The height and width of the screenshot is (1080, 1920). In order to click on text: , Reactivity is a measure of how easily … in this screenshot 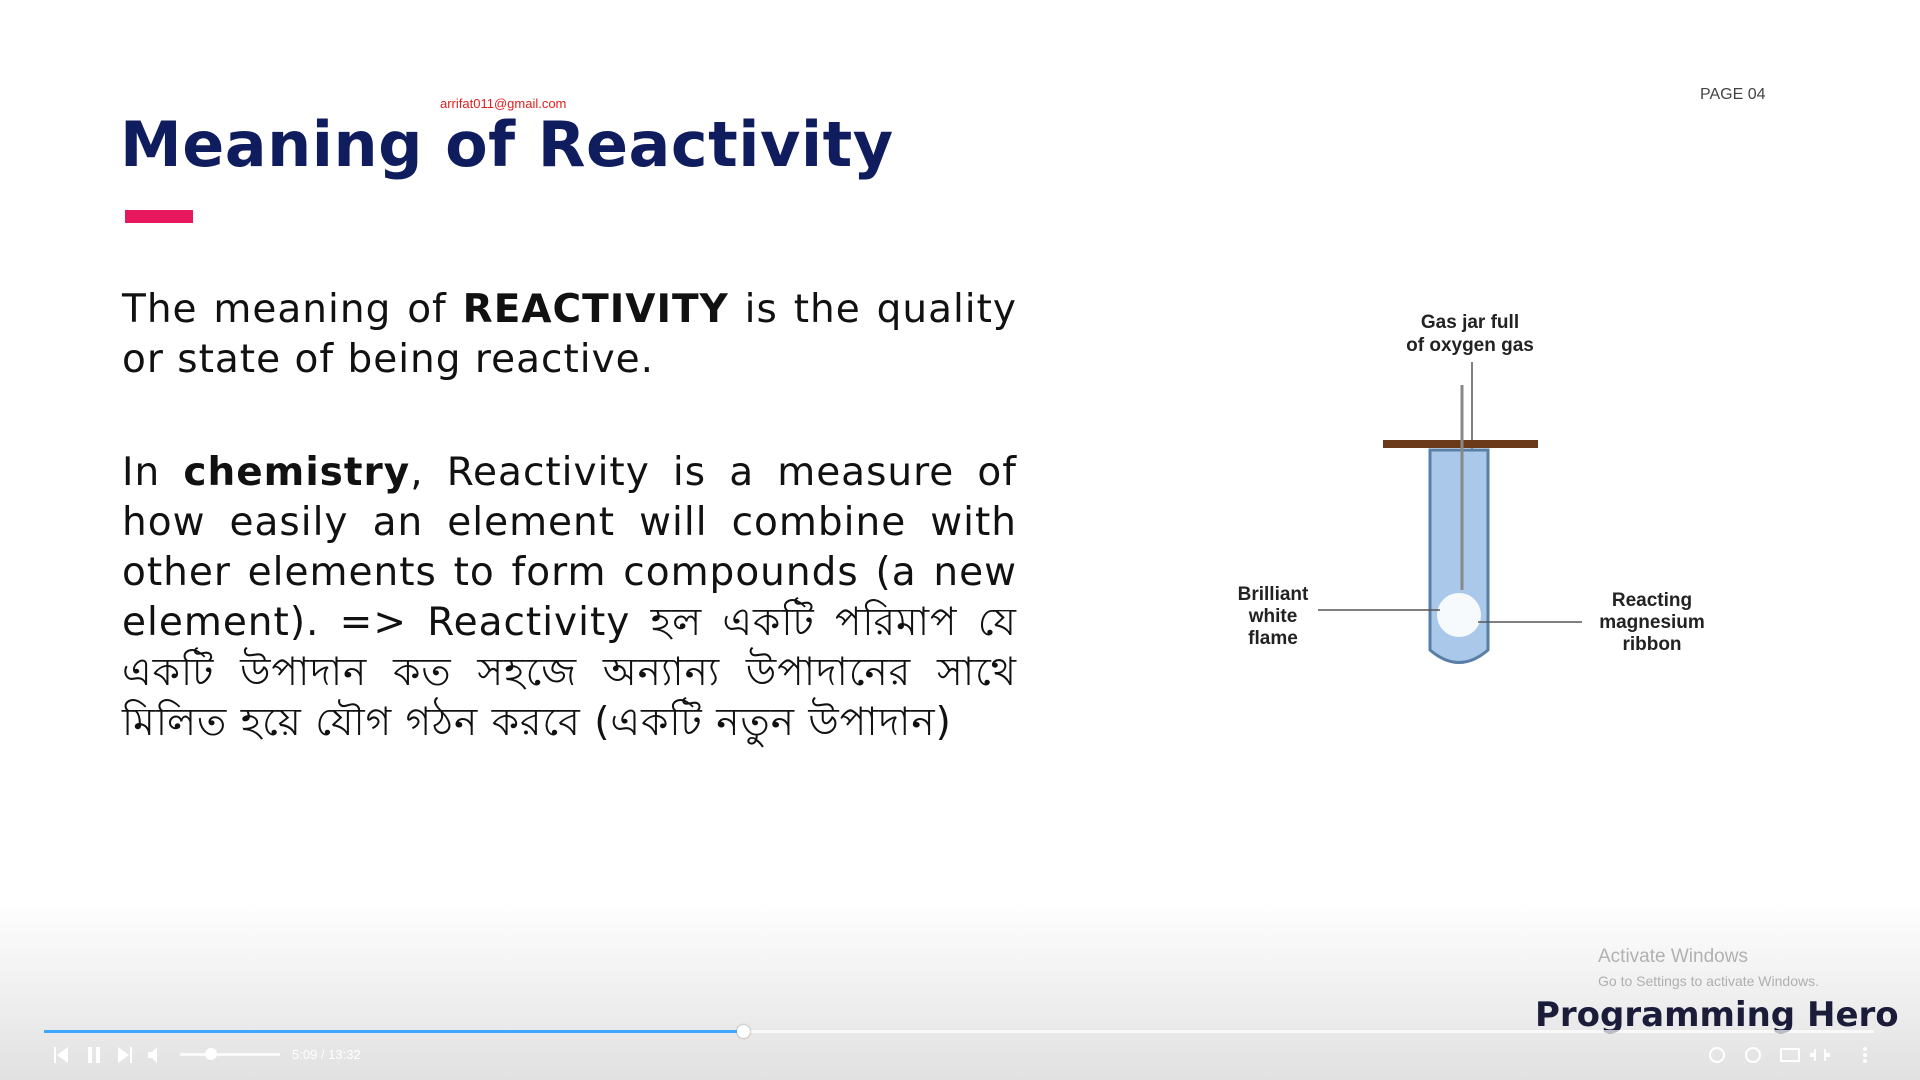, I will do `click(569, 597)`.